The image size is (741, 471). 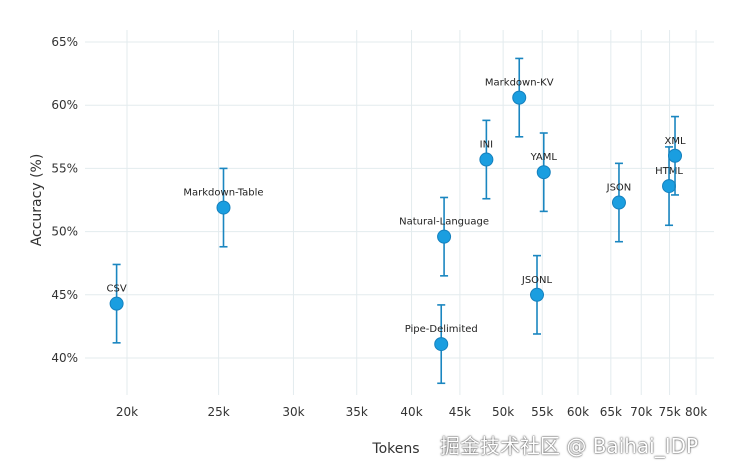 I want to click on x-tick-label: 20k, so click(x=127, y=412).